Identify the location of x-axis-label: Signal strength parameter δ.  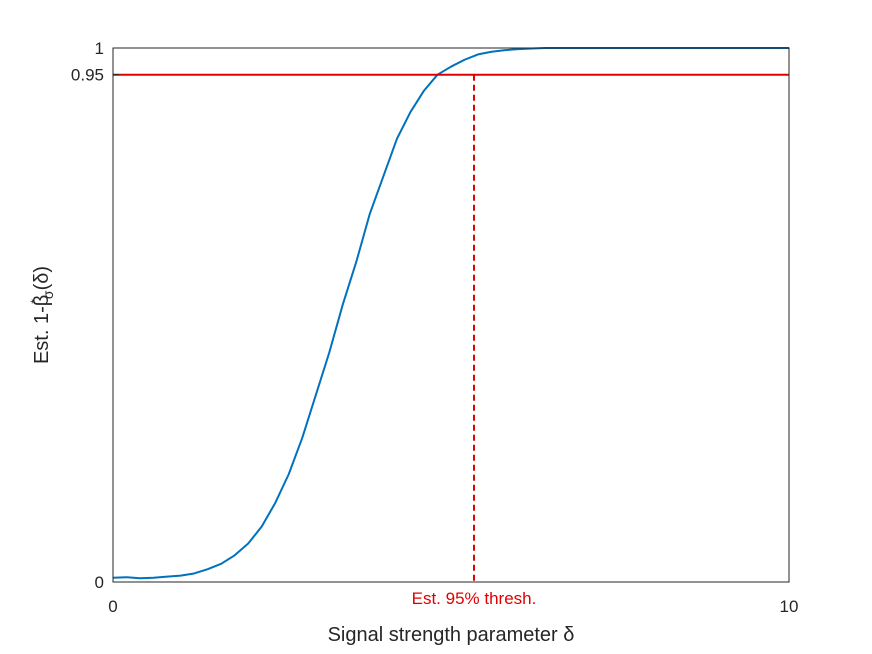
(451, 635).